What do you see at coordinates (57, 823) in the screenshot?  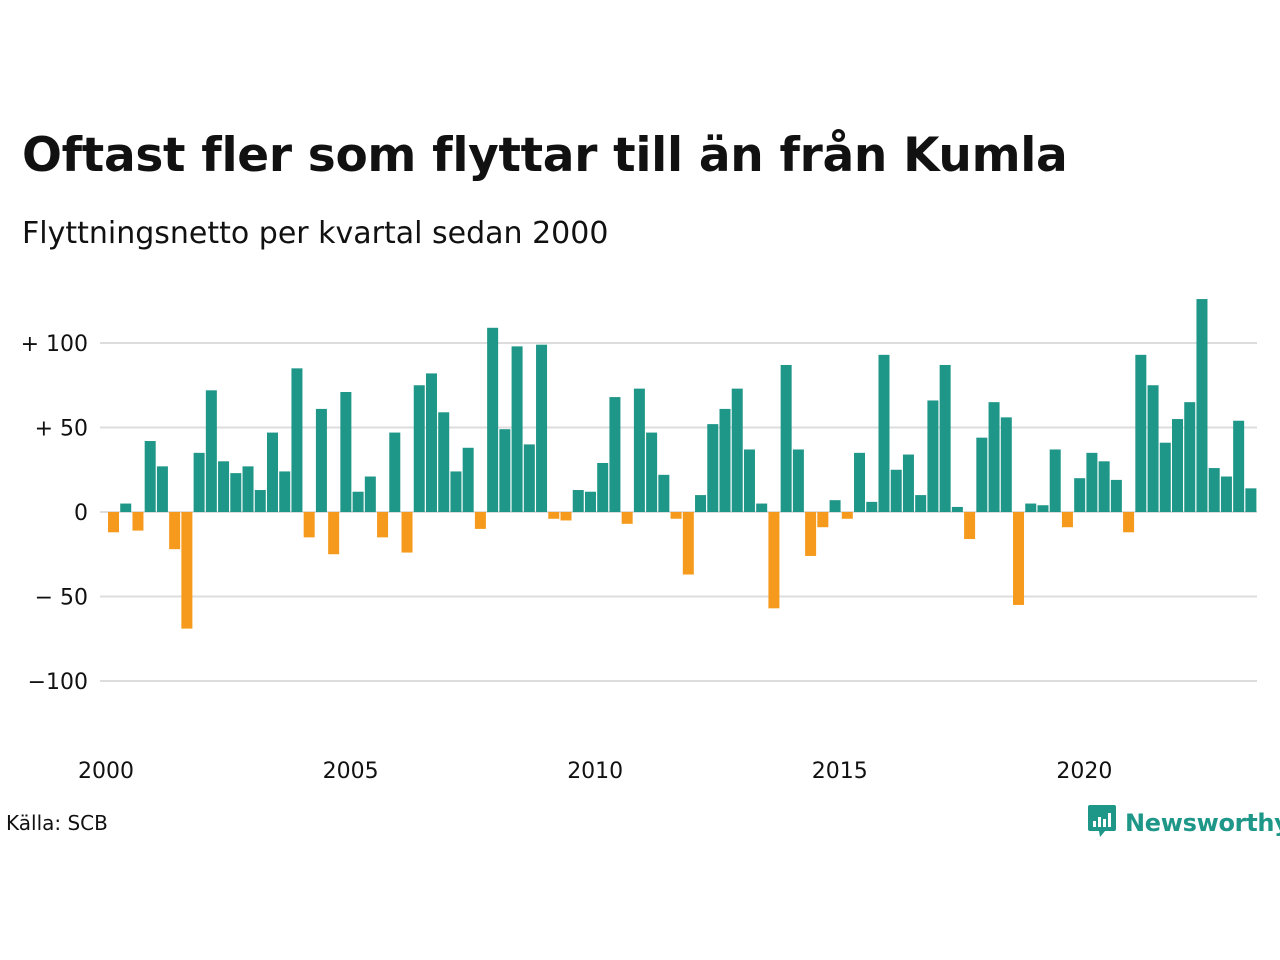 I see `source-note: Källa: SCB` at bounding box center [57, 823].